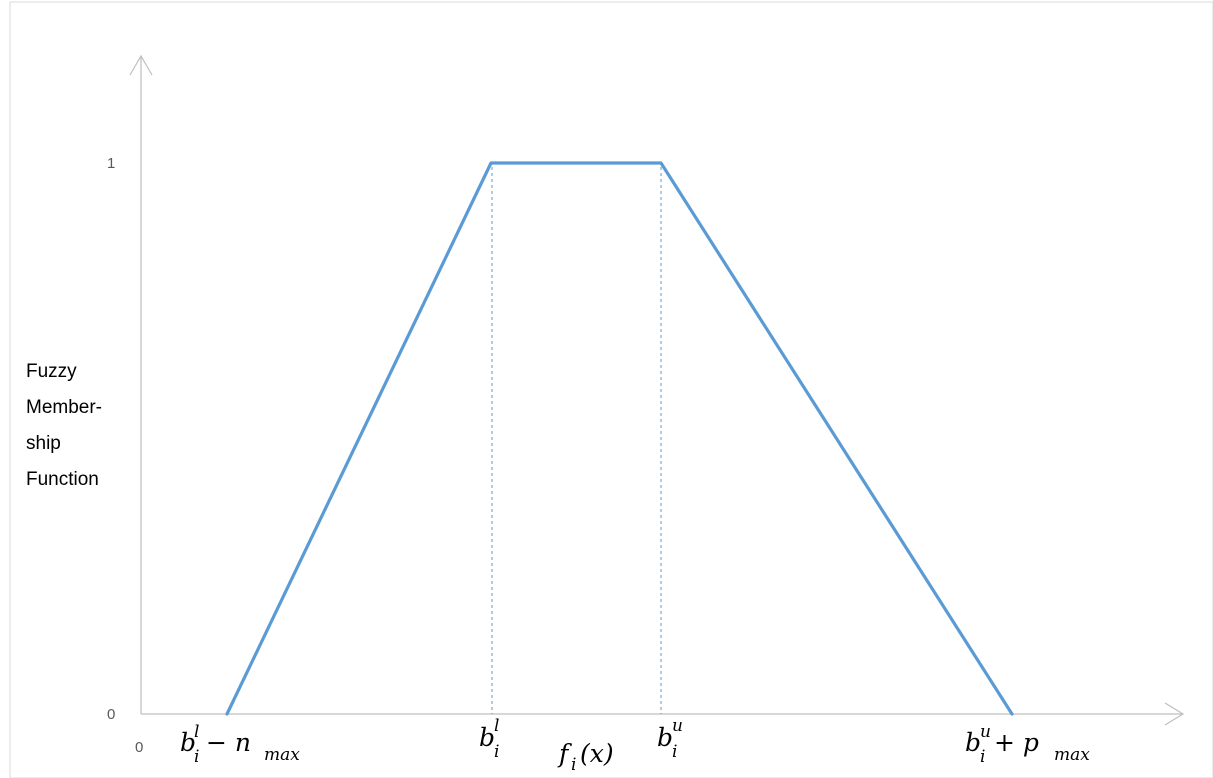  Describe the element at coordinates (1027, 744) in the screenshot. I see `x-tick-label-4: b u i + p max` at that location.